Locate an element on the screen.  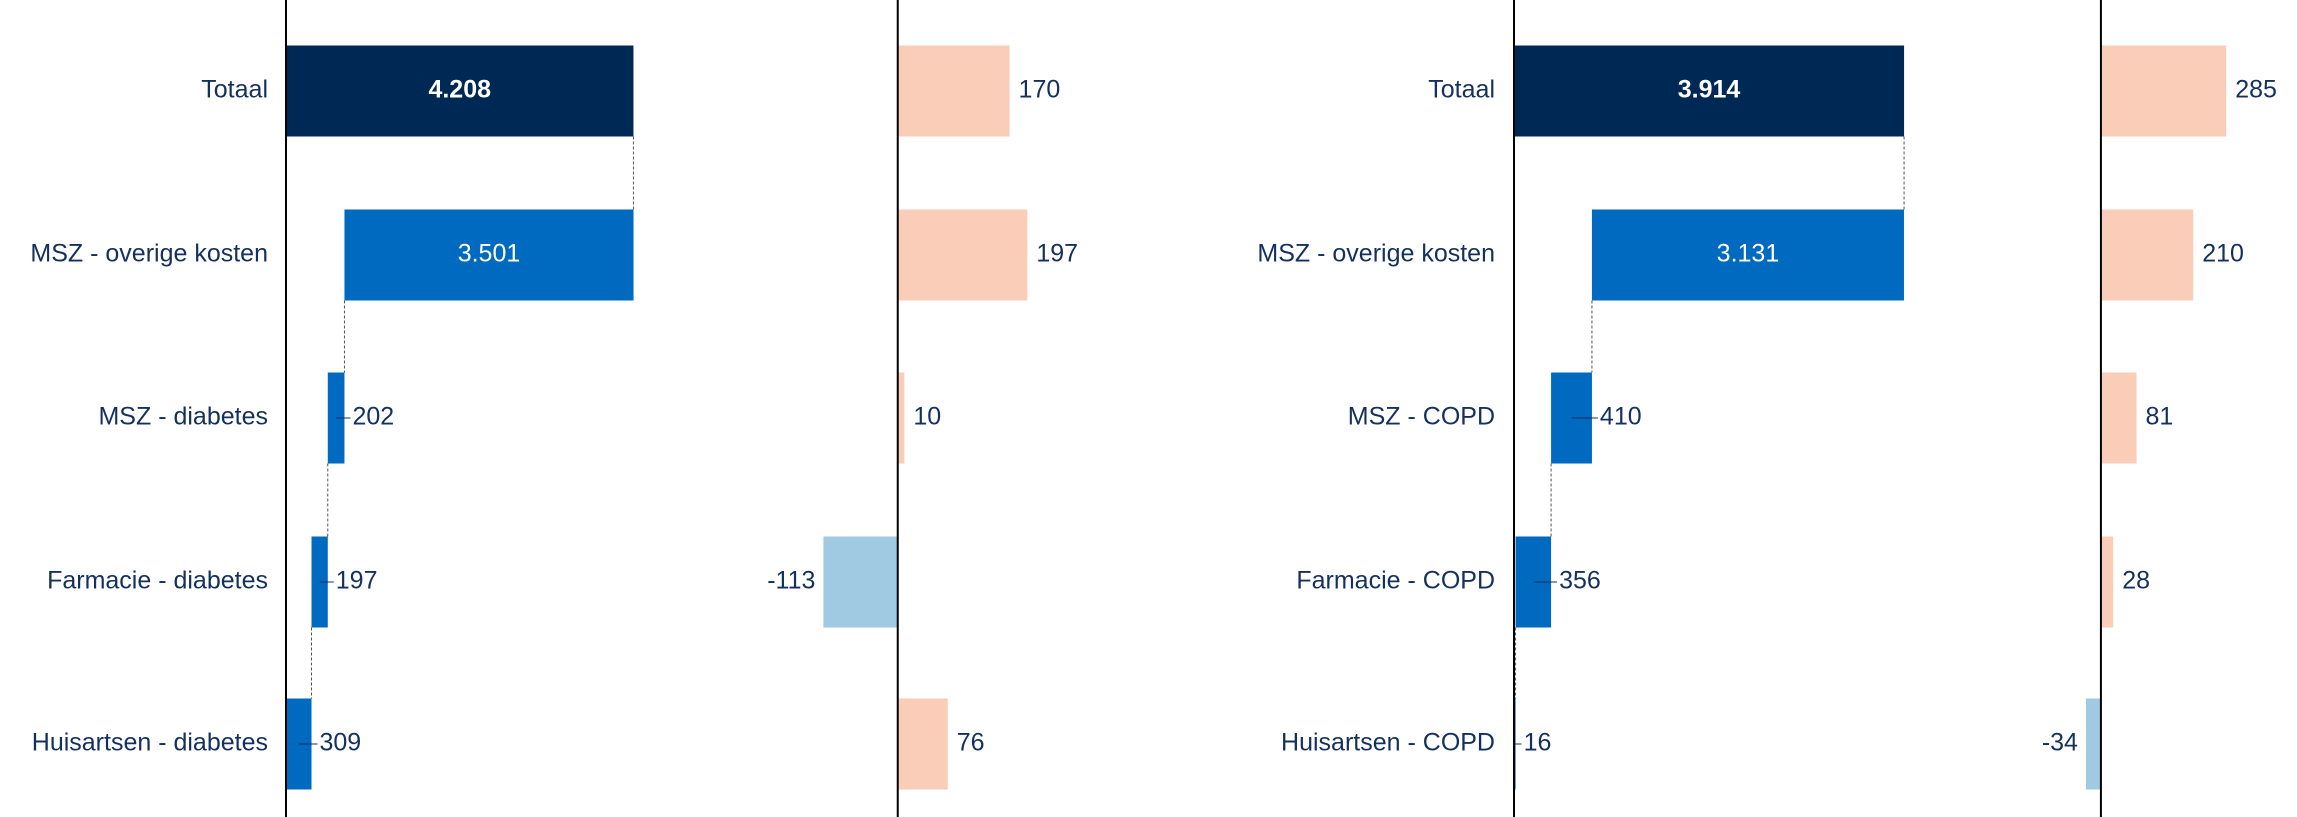
value-label: 4.208 is located at coordinates (459, 90).